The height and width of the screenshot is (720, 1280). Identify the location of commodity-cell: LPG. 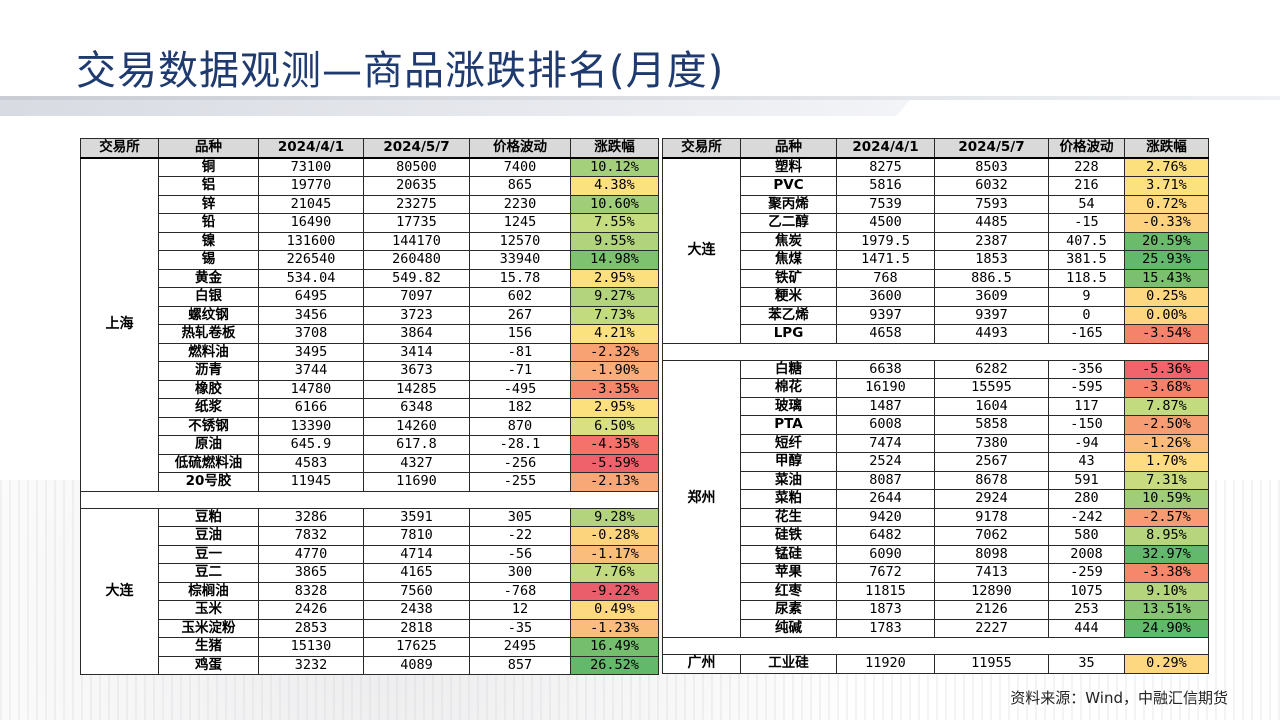
(788, 334).